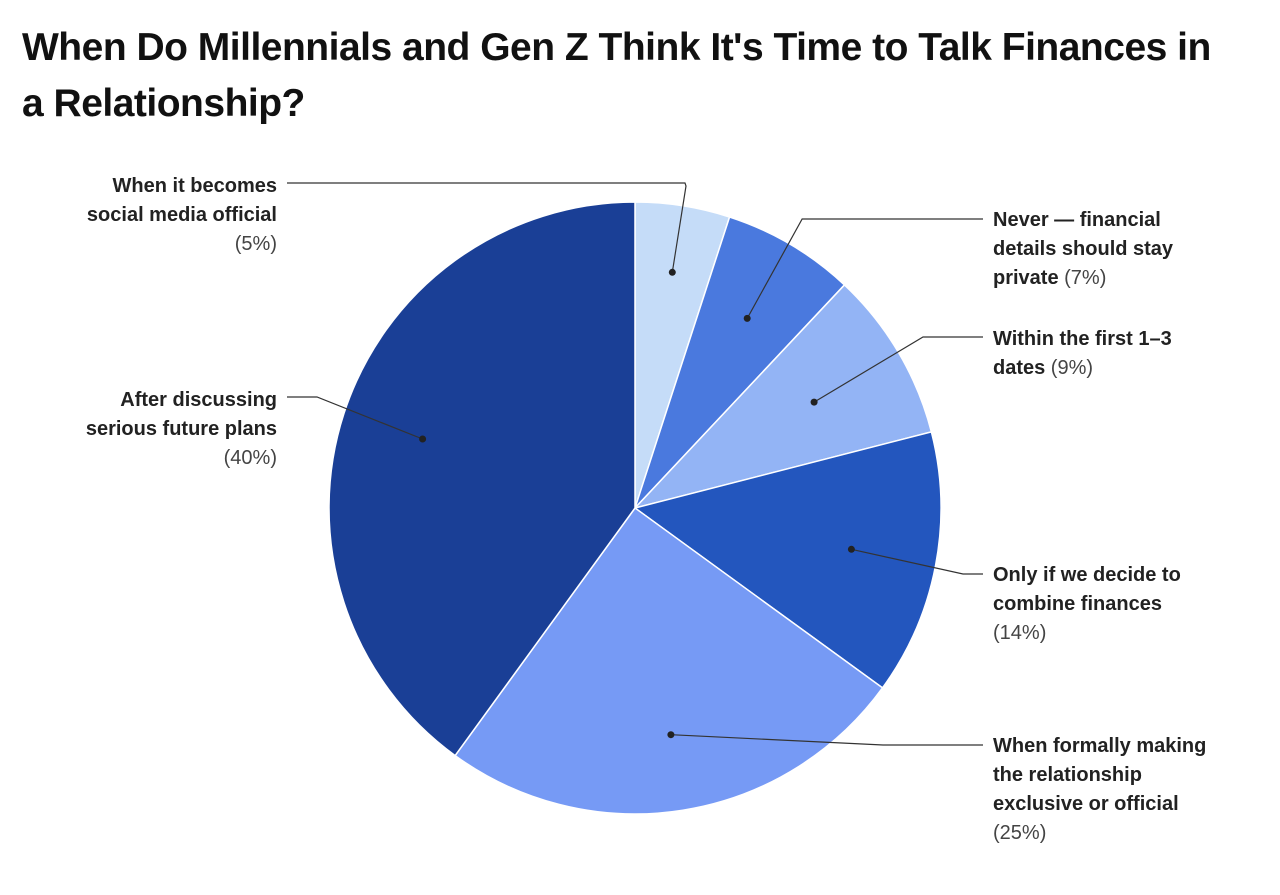 The width and height of the screenshot is (1280, 895). What do you see at coordinates (198, 400) in the screenshot?
I see `slice-label-line: After discussing` at bounding box center [198, 400].